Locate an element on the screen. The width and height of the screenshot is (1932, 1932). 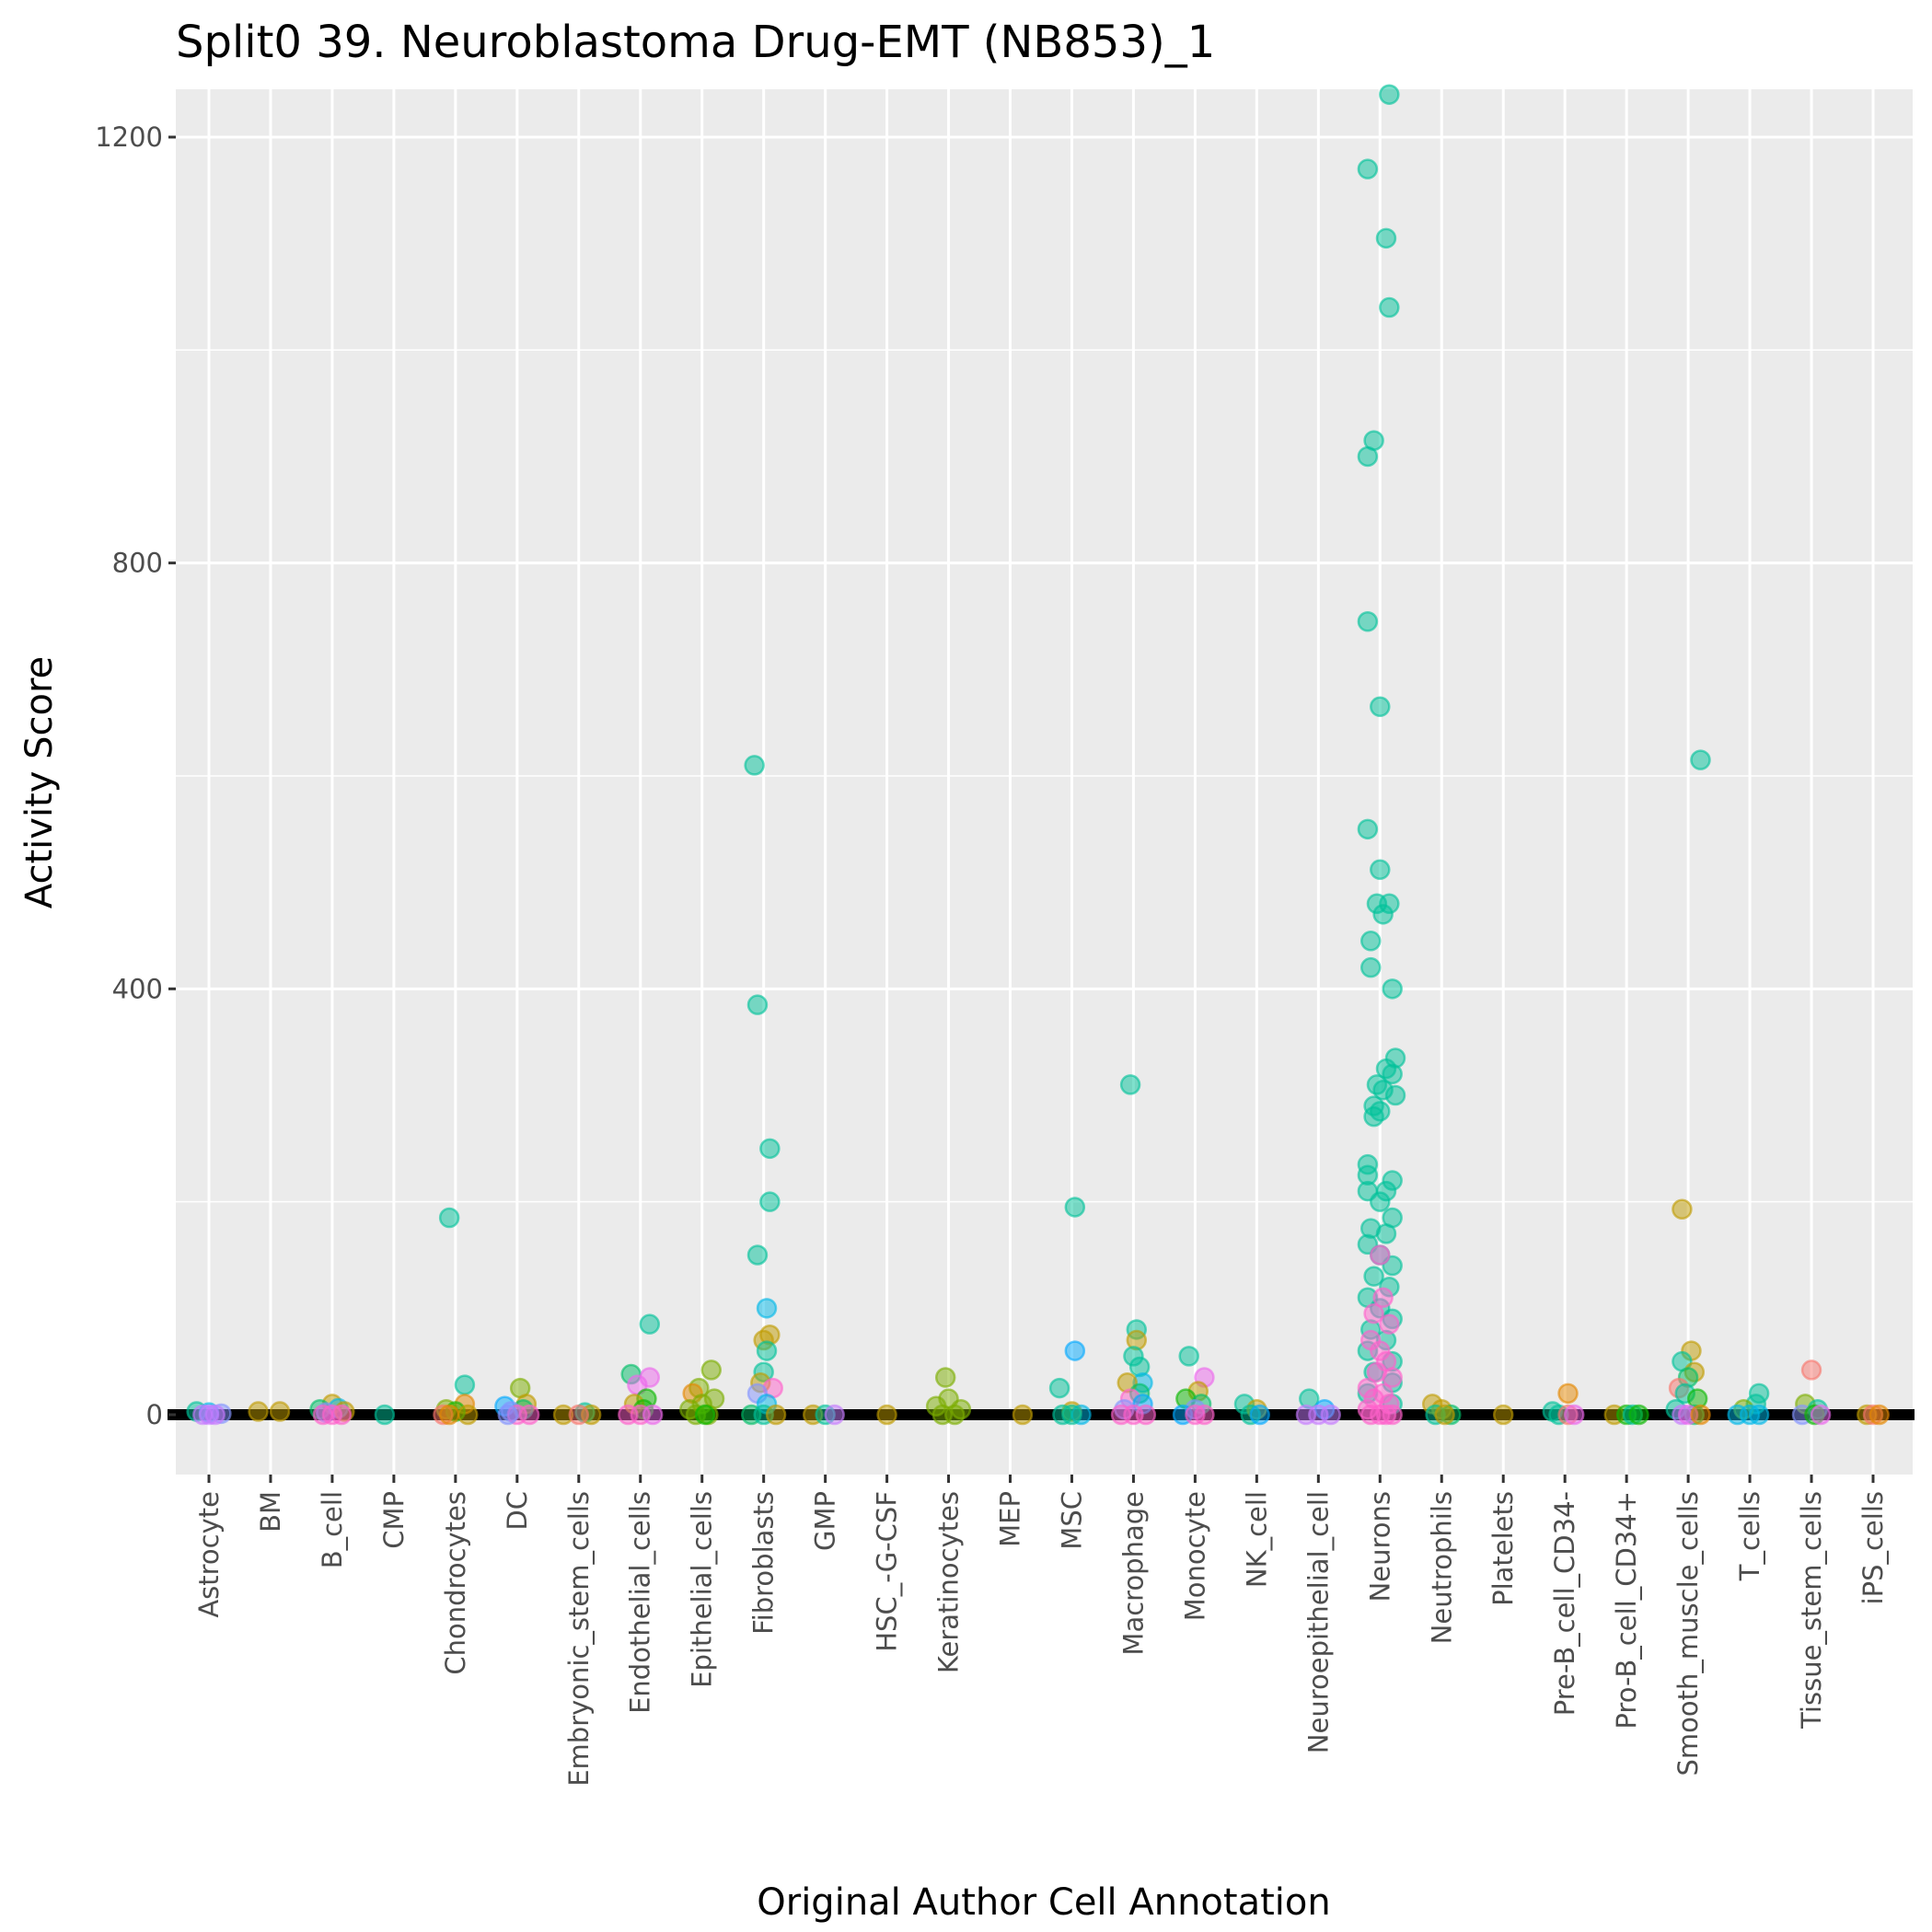
x-tick-label: Macrophage is located at coordinates (1133, 1574).